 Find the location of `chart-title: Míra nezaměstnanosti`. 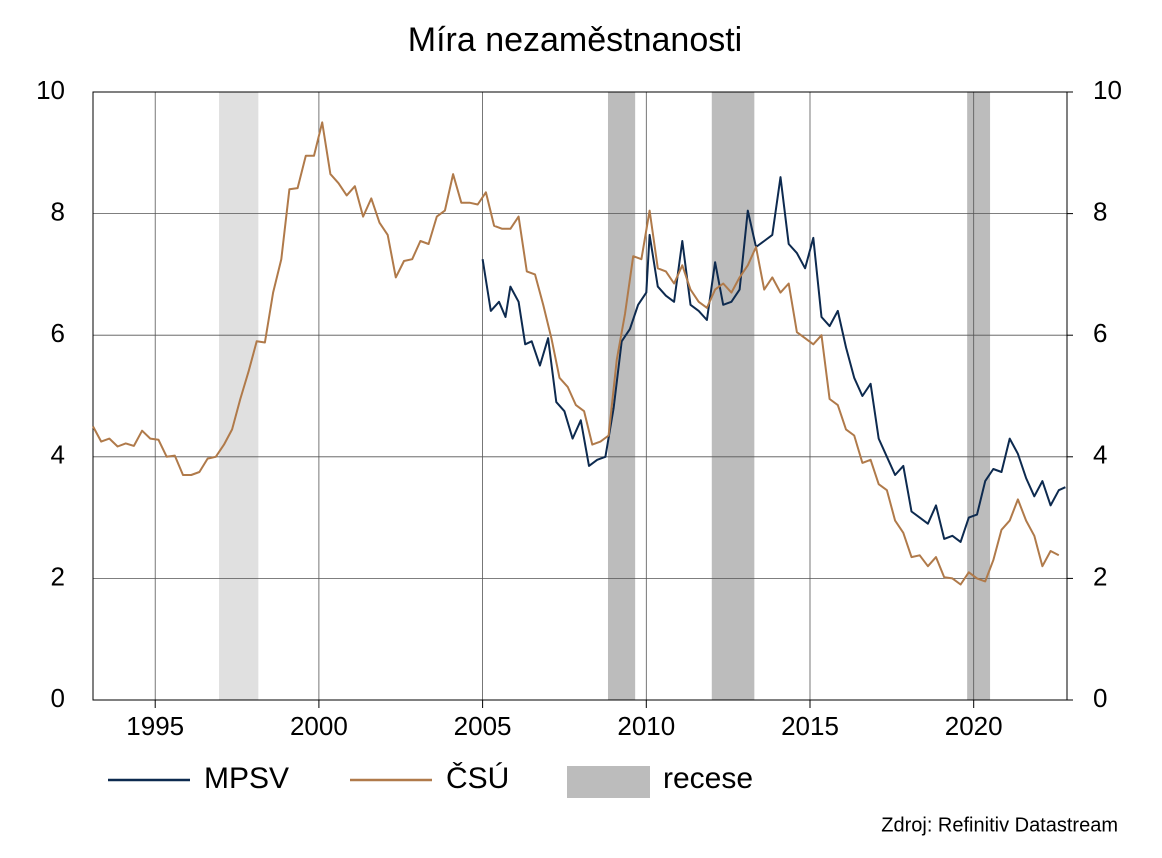

chart-title: Míra nezaměstnanosti is located at coordinates (575, 40).